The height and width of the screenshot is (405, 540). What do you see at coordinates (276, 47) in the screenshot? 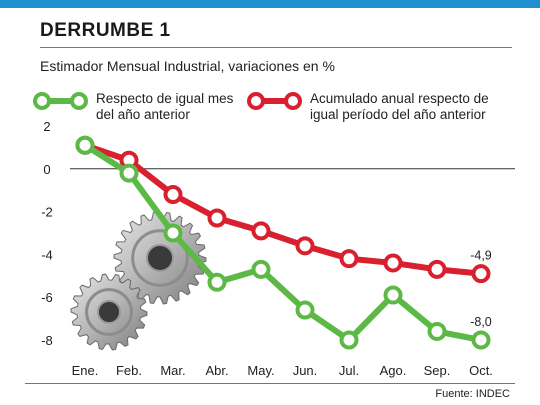
I see `title-divider` at bounding box center [276, 47].